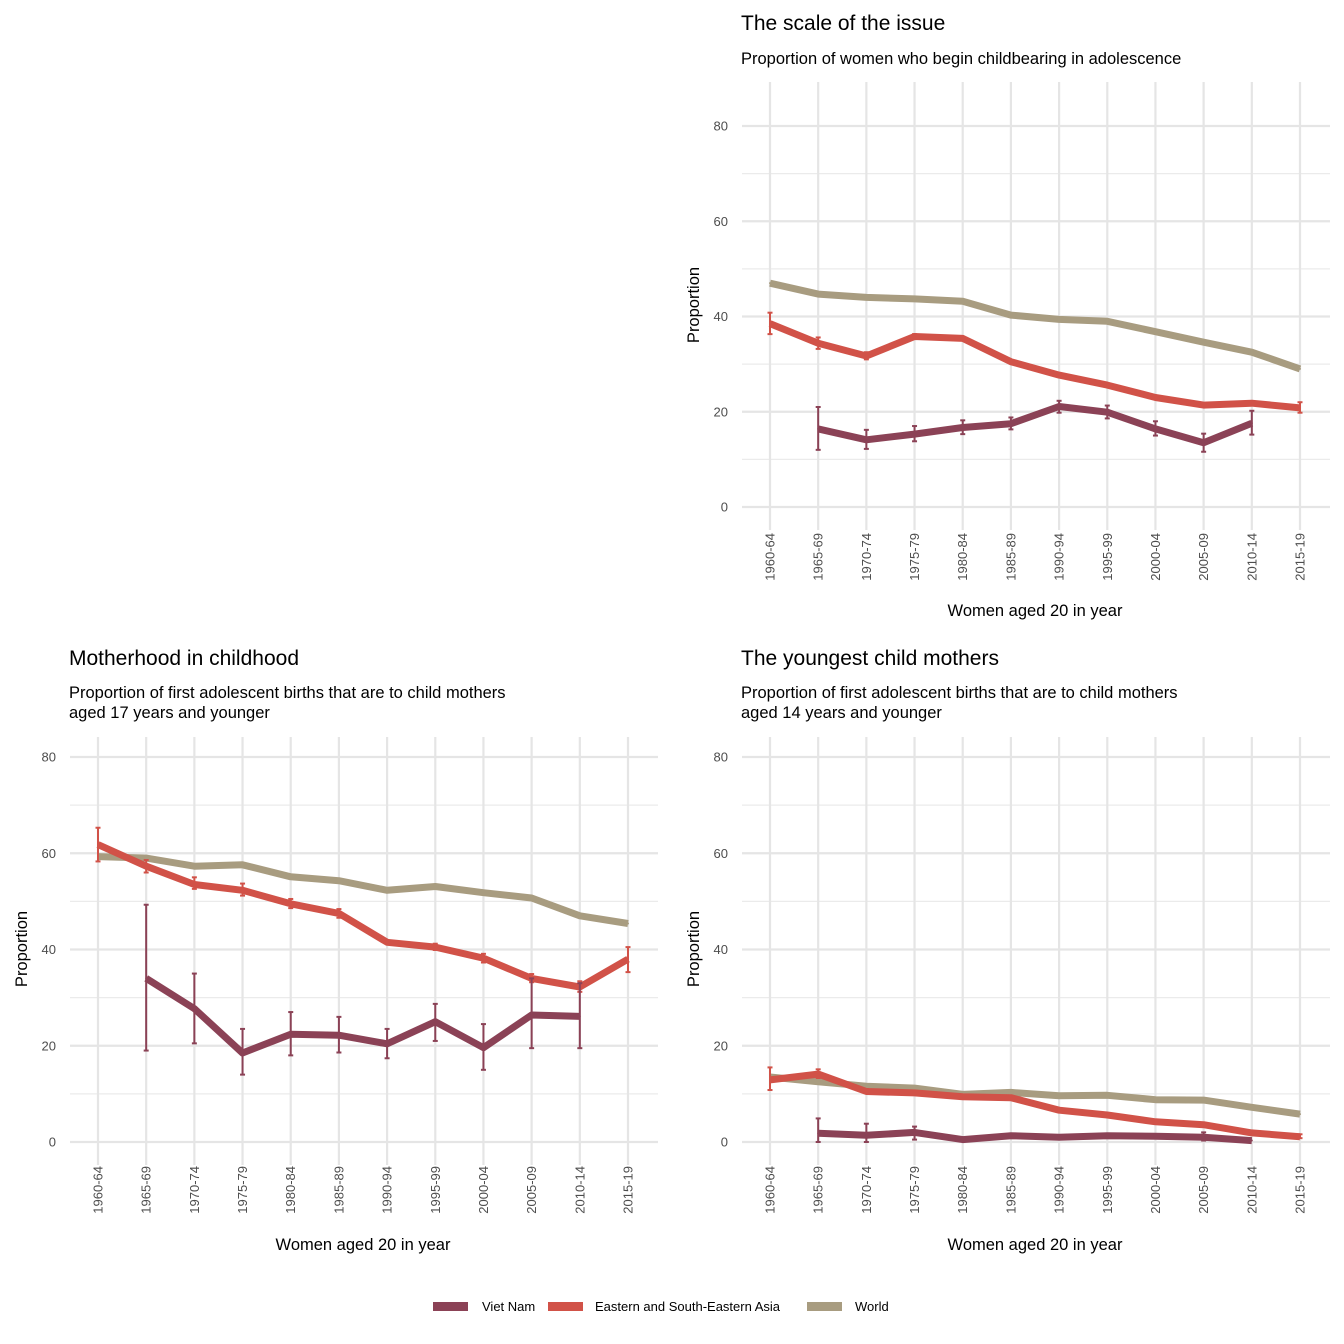 Image resolution: width=1344 pixels, height=1344 pixels. Describe the element at coordinates (387, 1190) in the screenshot. I see `x-tick-label: 1990-94` at that location.